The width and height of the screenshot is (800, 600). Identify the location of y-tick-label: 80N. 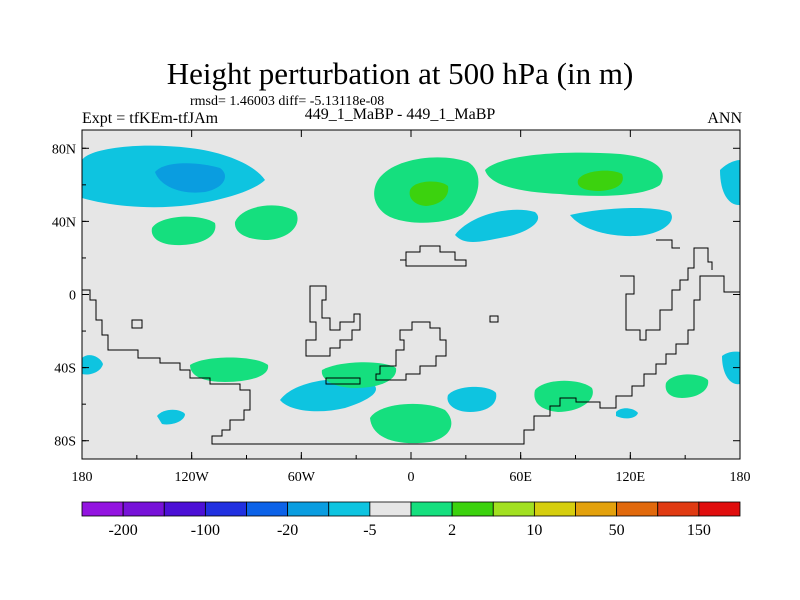
(64, 149).